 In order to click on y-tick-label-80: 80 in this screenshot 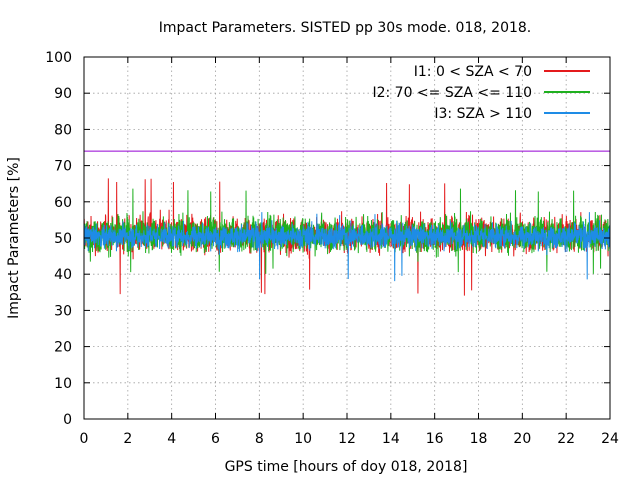, I will do `click(63, 130)`.